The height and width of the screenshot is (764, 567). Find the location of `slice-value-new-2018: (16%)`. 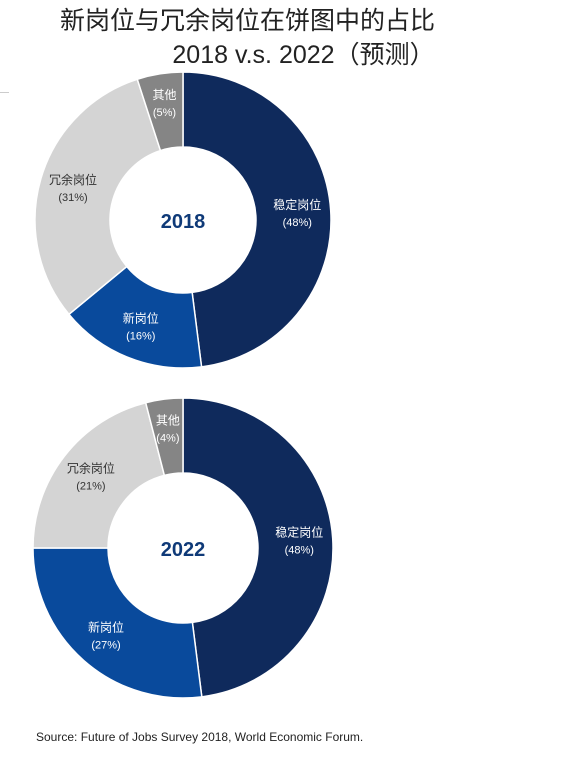

slice-value-new-2018: (16%) is located at coordinates (140, 337).